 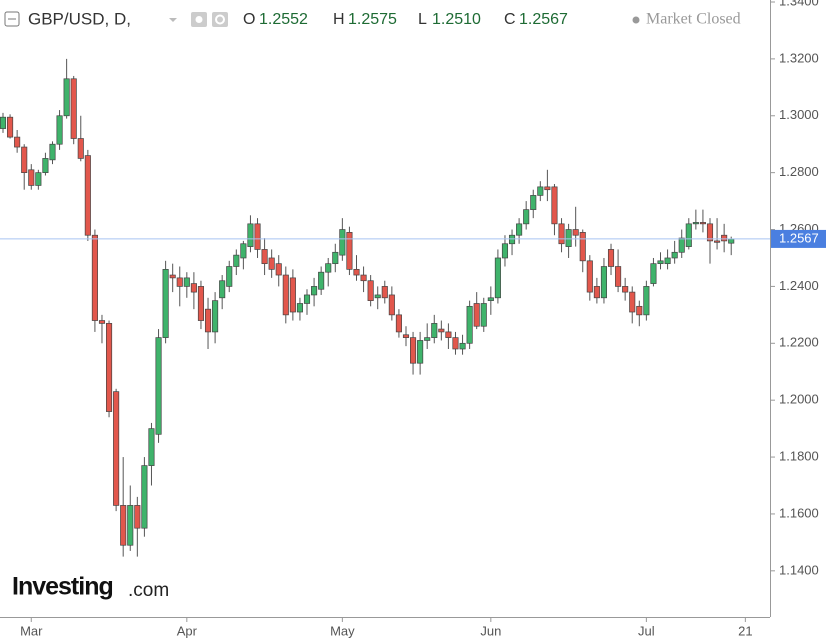 I want to click on last-price-box, so click(x=798, y=238).